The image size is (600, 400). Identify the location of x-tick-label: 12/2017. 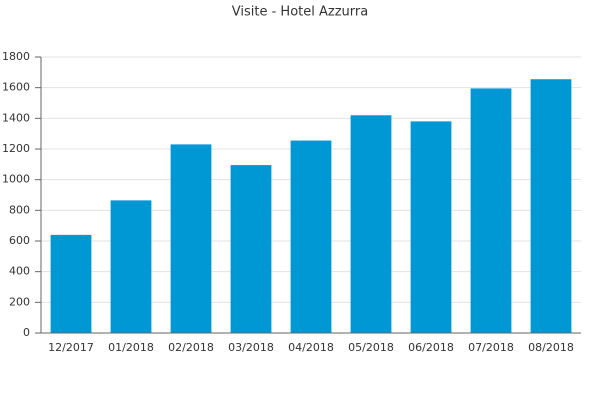
(71, 347).